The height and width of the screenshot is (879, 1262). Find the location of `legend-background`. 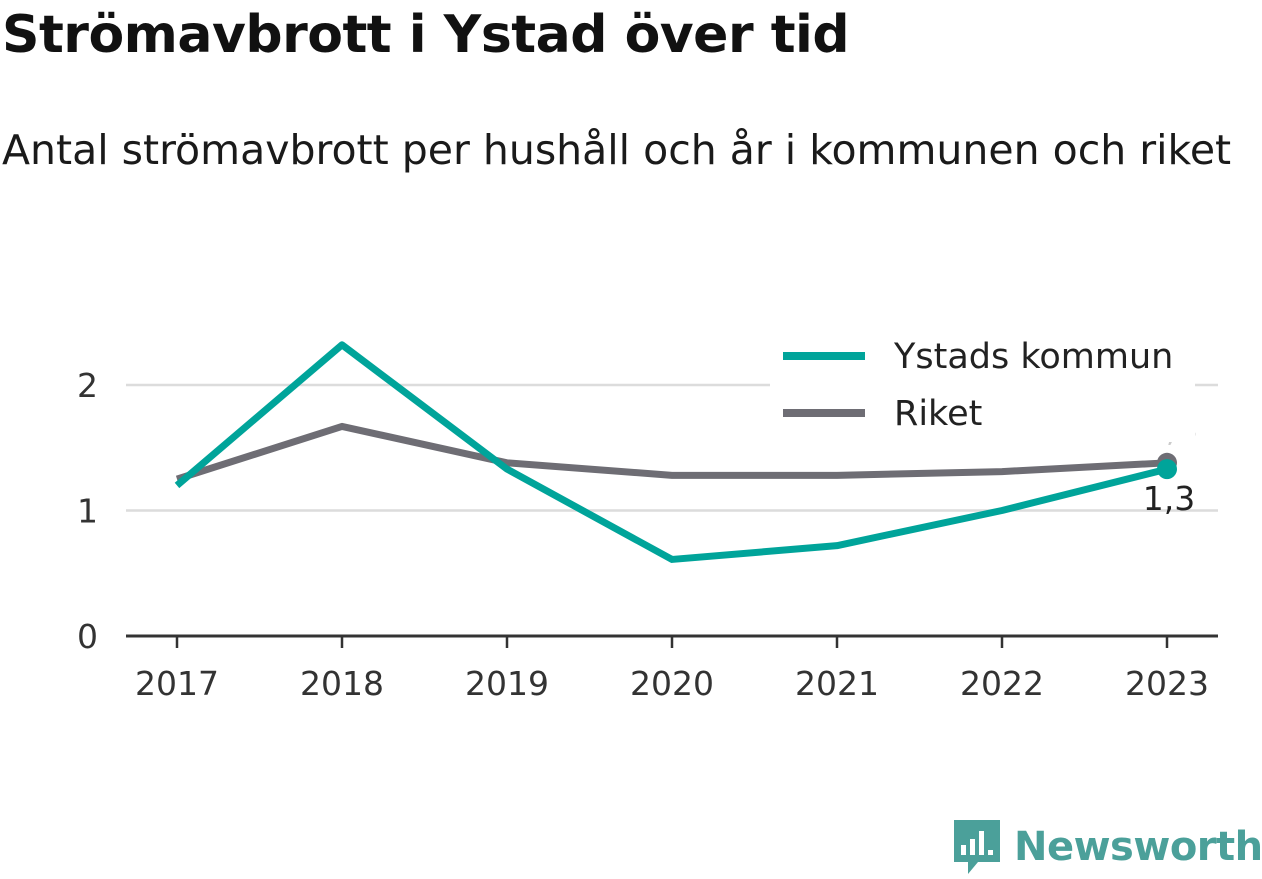

legend-background is located at coordinates (982, 386).